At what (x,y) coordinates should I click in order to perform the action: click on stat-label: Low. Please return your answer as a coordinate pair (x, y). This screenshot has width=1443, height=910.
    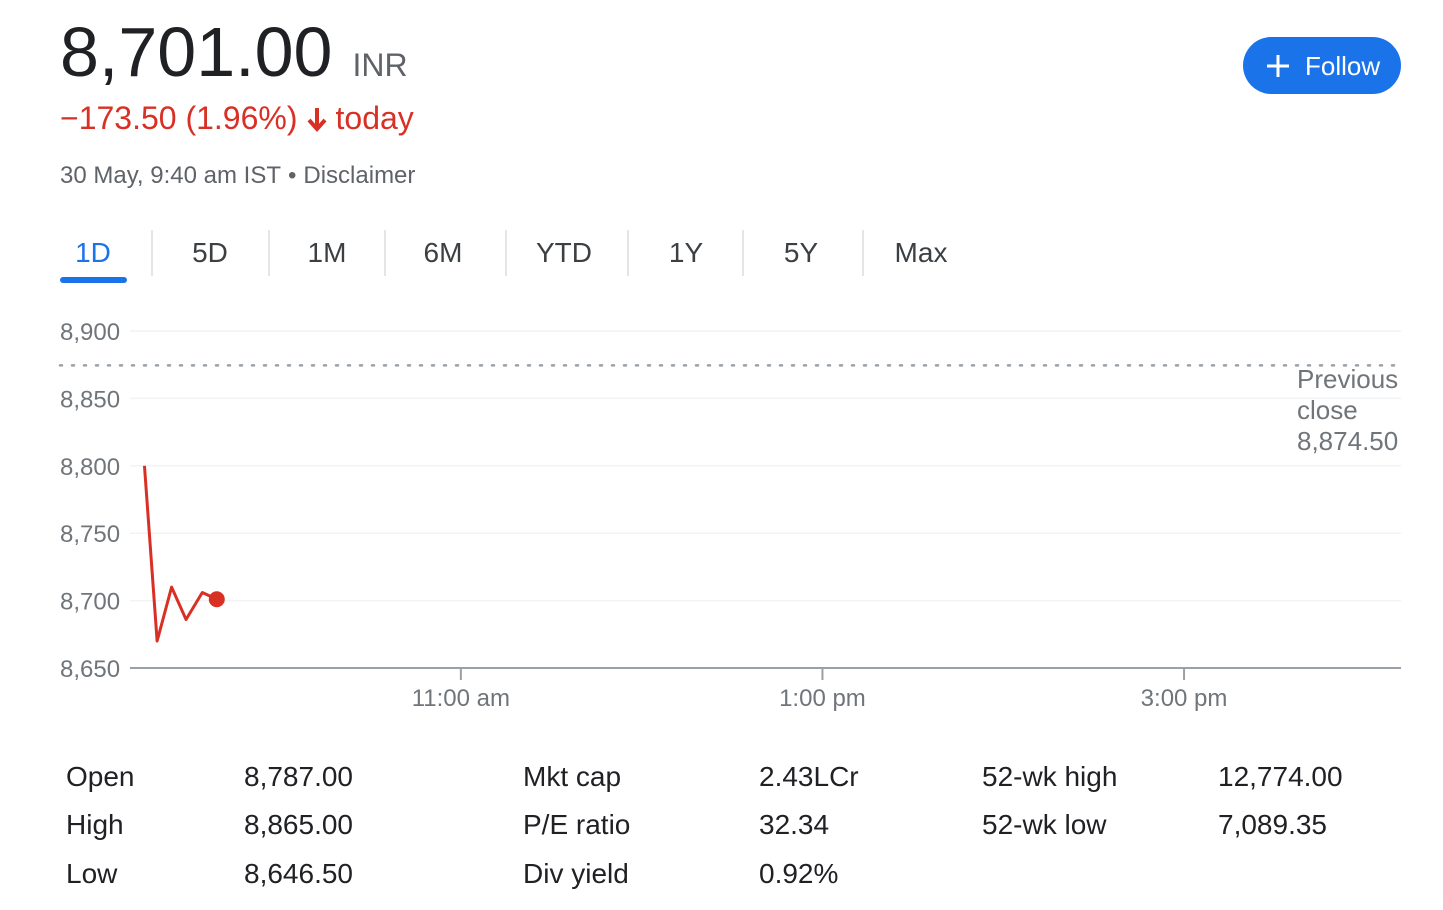
    Looking at the image, I should click on (92, 873).